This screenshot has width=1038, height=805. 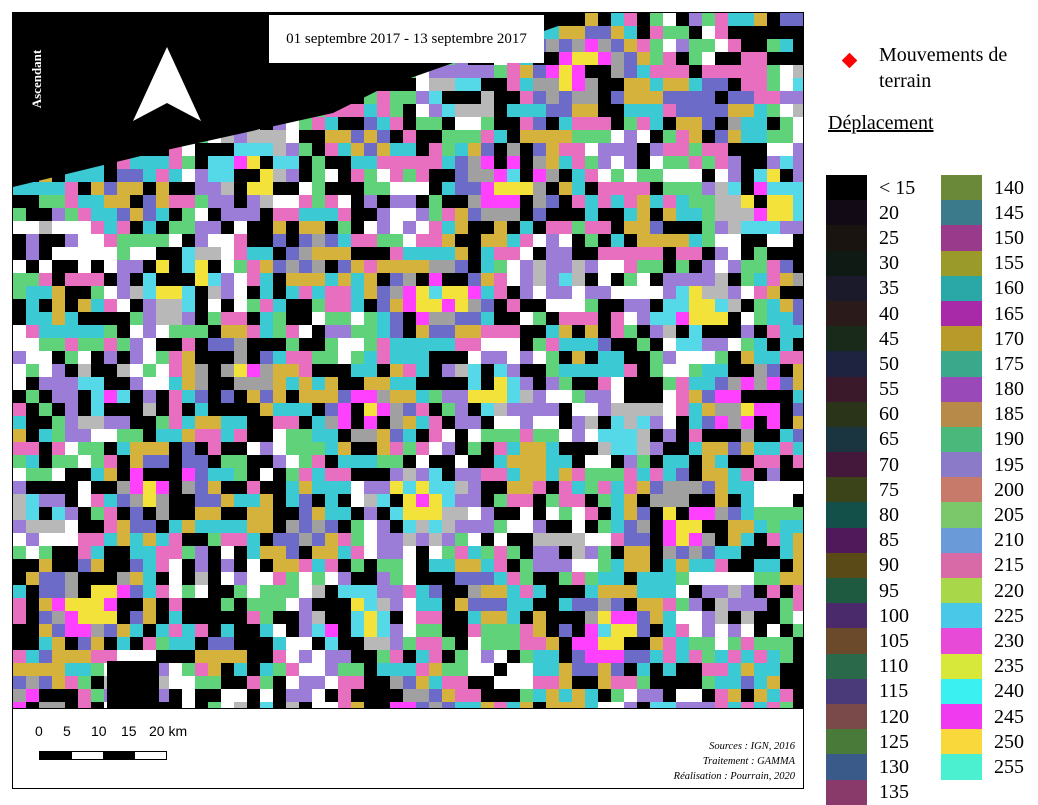 I want to click on legend-point-label: Mouvements de terrain, so click(x=958, y=68).